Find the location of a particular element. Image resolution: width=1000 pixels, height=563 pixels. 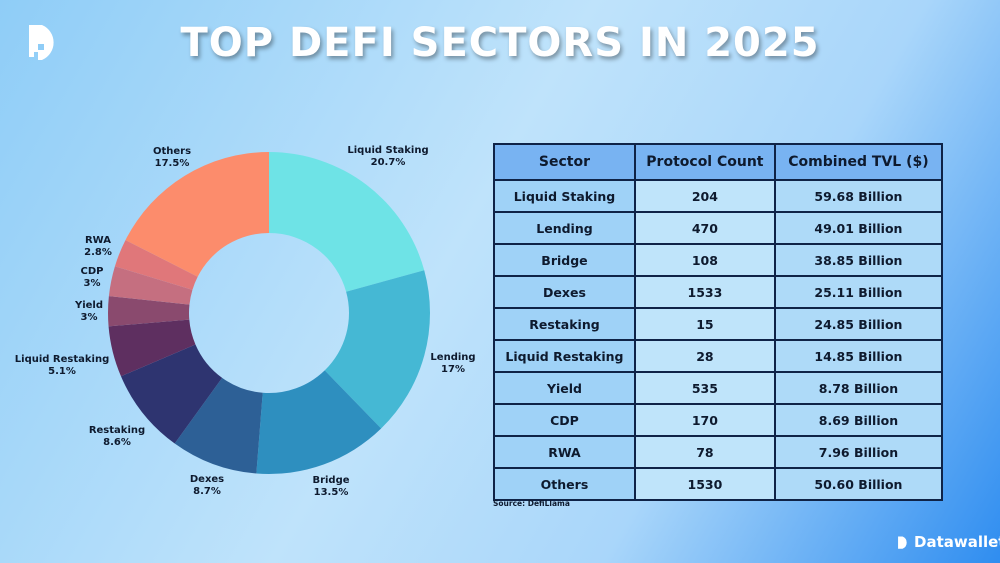

slice-percent: 17% is located at coordinates (453, 369).